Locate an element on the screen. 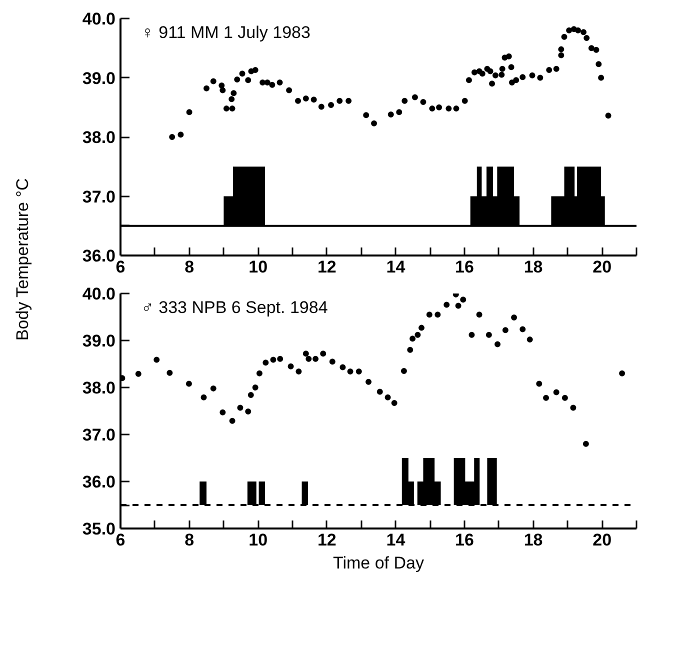 The height and width of the screenshot is (660, 690). y-axis-title: Body Temperature °C is located at coordinates (22, 259).